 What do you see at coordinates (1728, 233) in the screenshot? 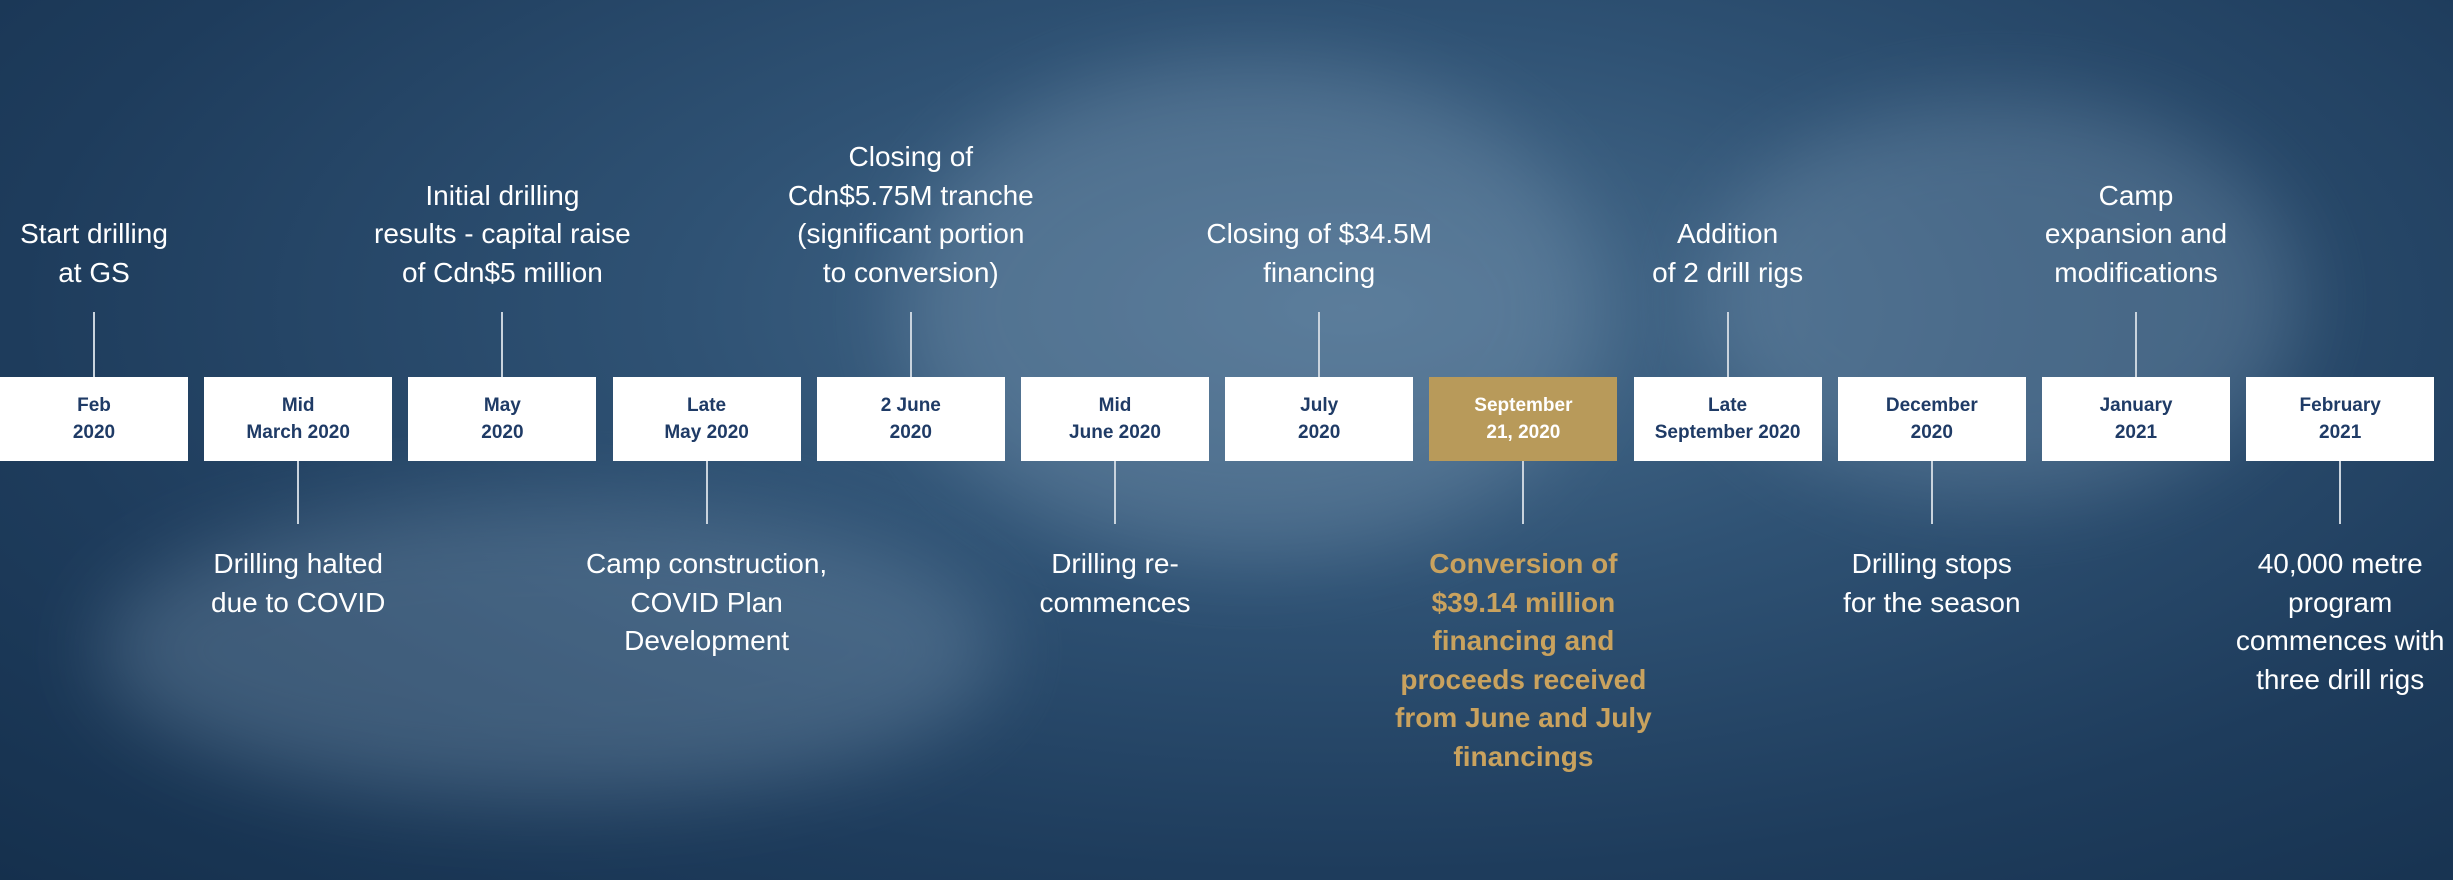
I see `event-line: Addition` at bounding box center [1728, 233].